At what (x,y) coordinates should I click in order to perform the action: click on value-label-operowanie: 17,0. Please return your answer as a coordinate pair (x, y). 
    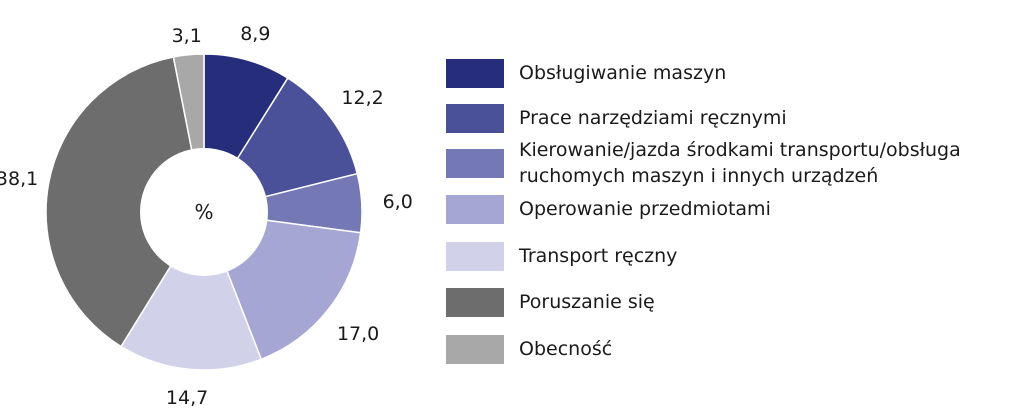
    Looking at the image, I should click on (358, 334).